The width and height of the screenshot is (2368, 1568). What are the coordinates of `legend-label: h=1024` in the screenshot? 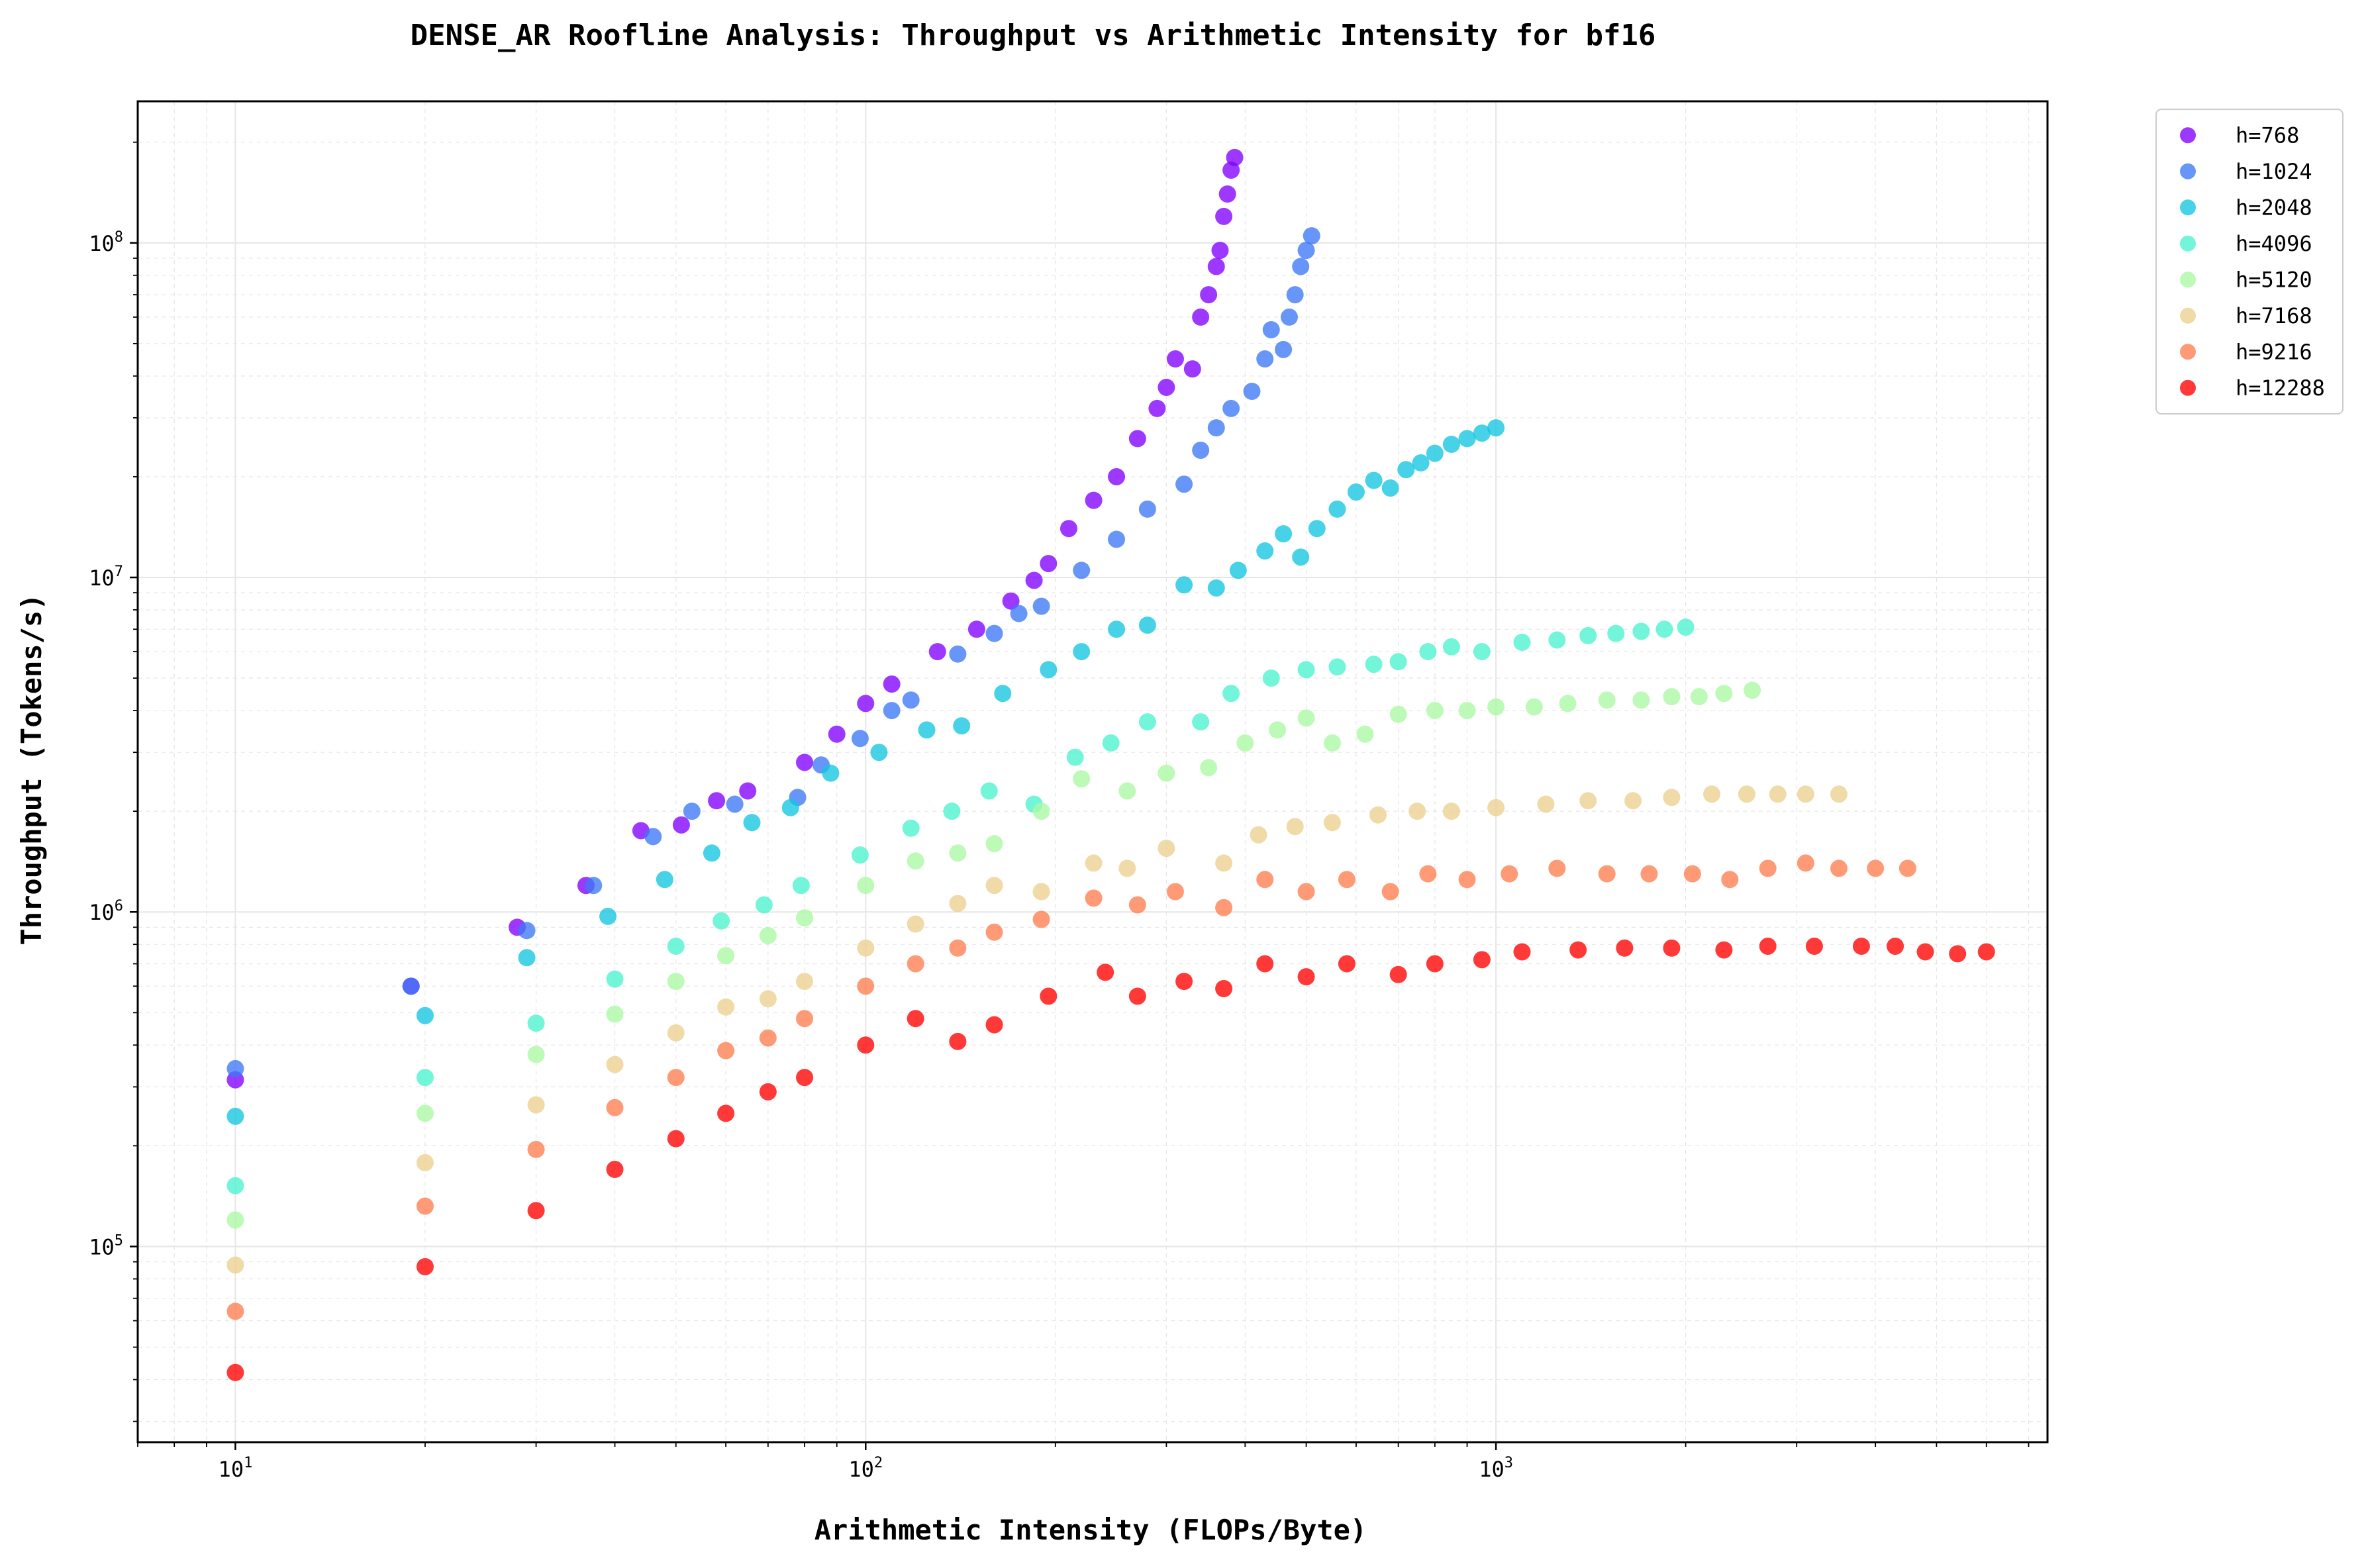 It's located at (2274, 171).